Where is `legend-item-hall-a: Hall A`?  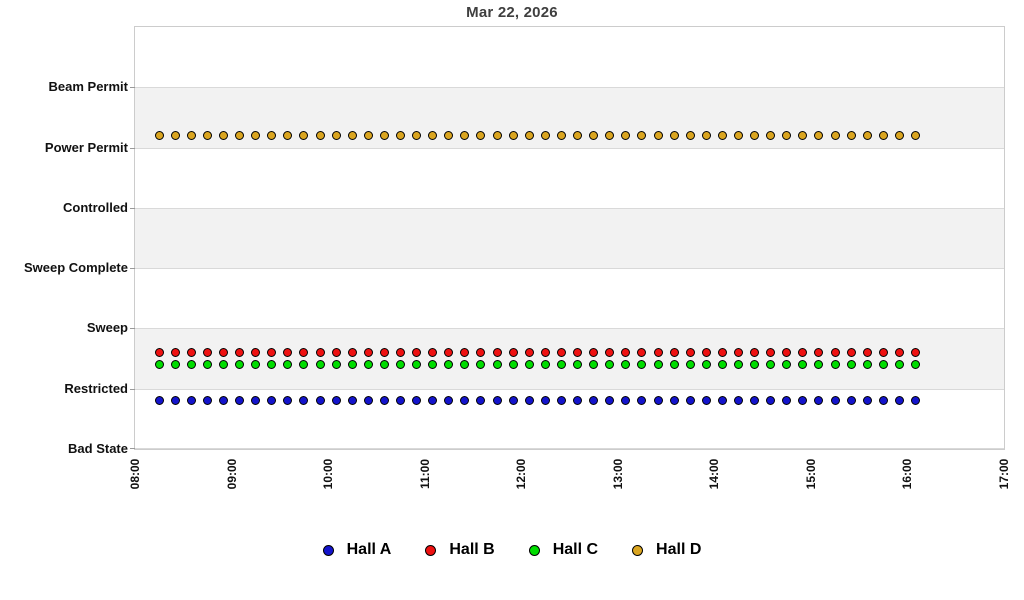 legend-item-hall-a: Hall A is located at coordinates (356, 550).